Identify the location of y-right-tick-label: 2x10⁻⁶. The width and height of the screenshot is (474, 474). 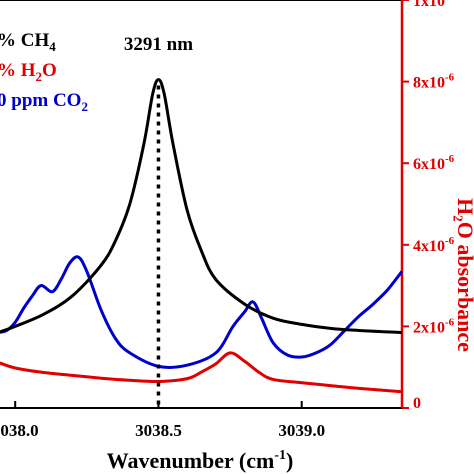
(434, 326).